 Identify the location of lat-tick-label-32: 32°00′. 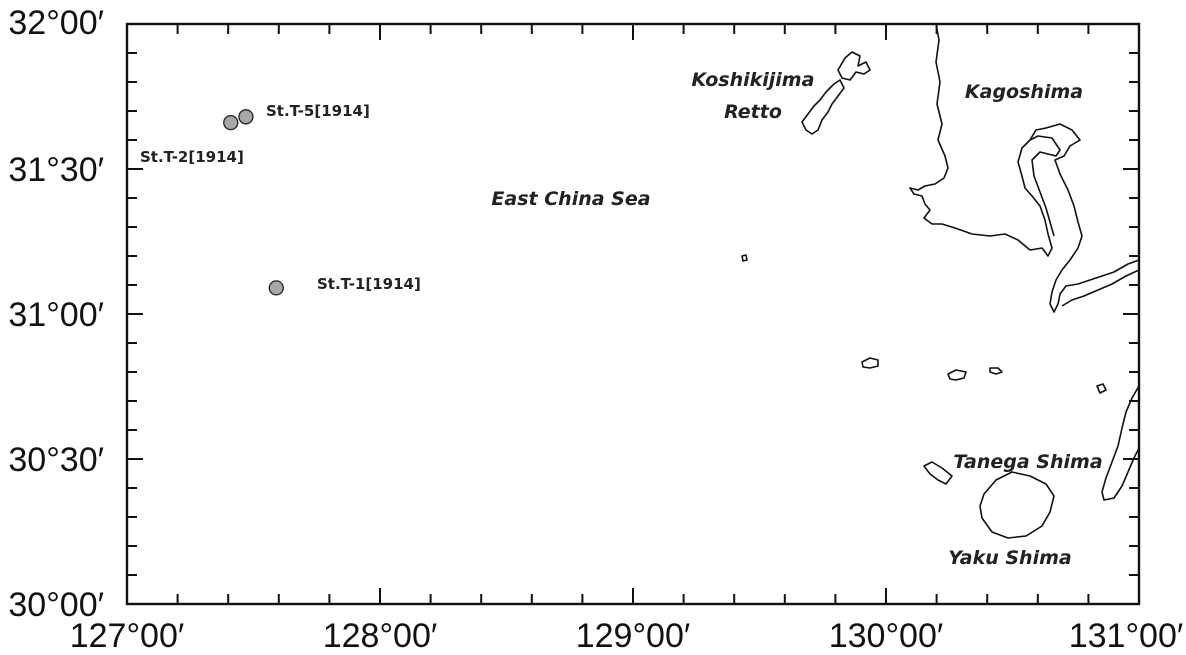
(56, 23).